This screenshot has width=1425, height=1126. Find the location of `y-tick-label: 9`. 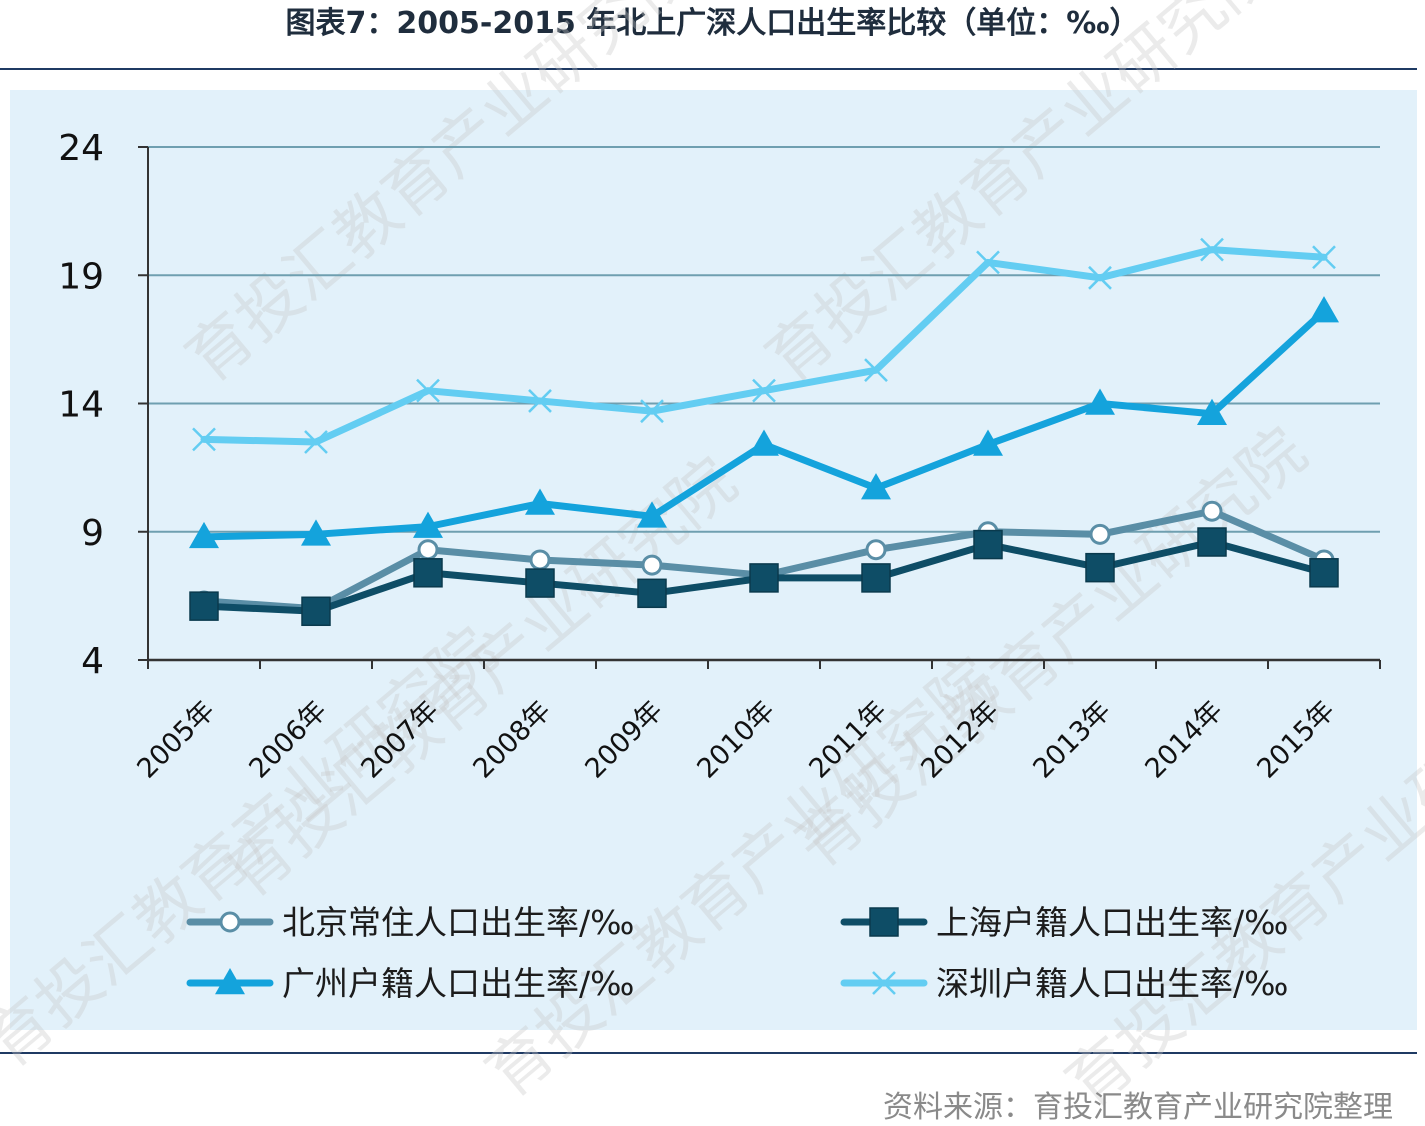

y-tick-label: 9 is located at coordinates (92, 533).